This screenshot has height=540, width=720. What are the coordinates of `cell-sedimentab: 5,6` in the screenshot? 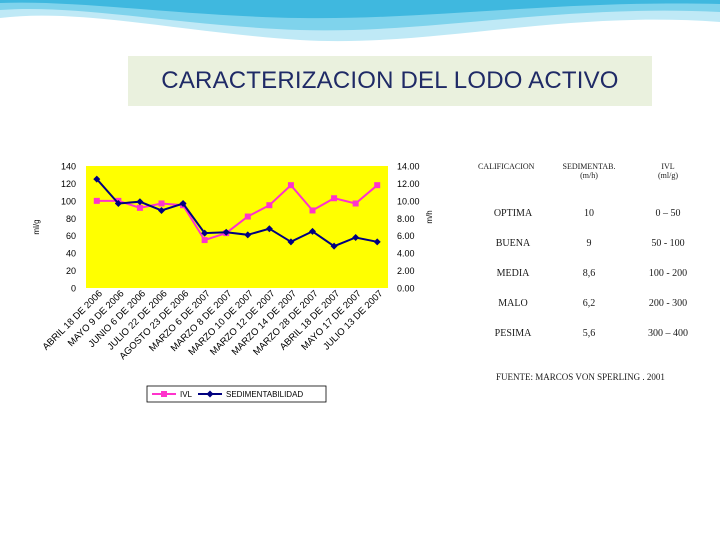 It's located at (589, 333).